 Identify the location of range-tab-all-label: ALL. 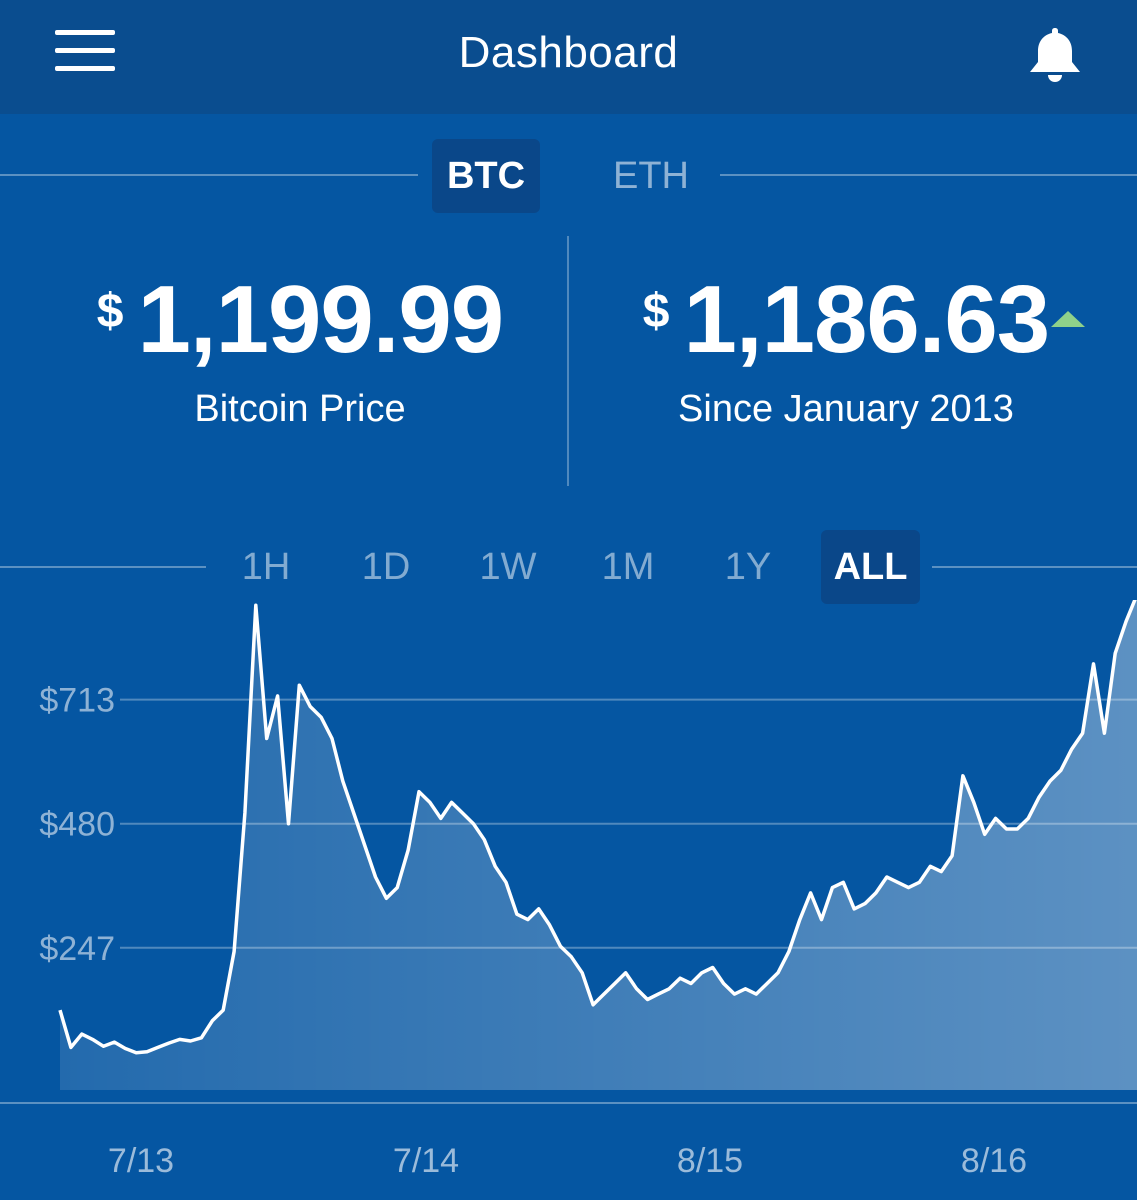
(870, 566).